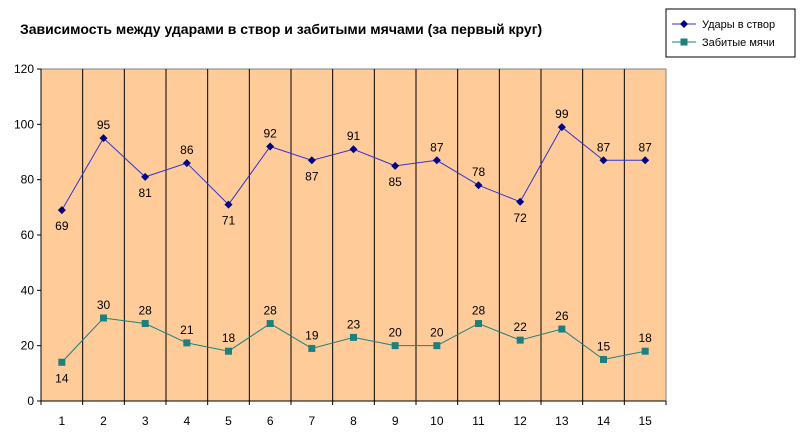 Image resolution: width=800 pixels, height=440 pixels. Describe the element at coordinates (228, 421) in the screenshot. I see `x-tick-label: 5` at that location.